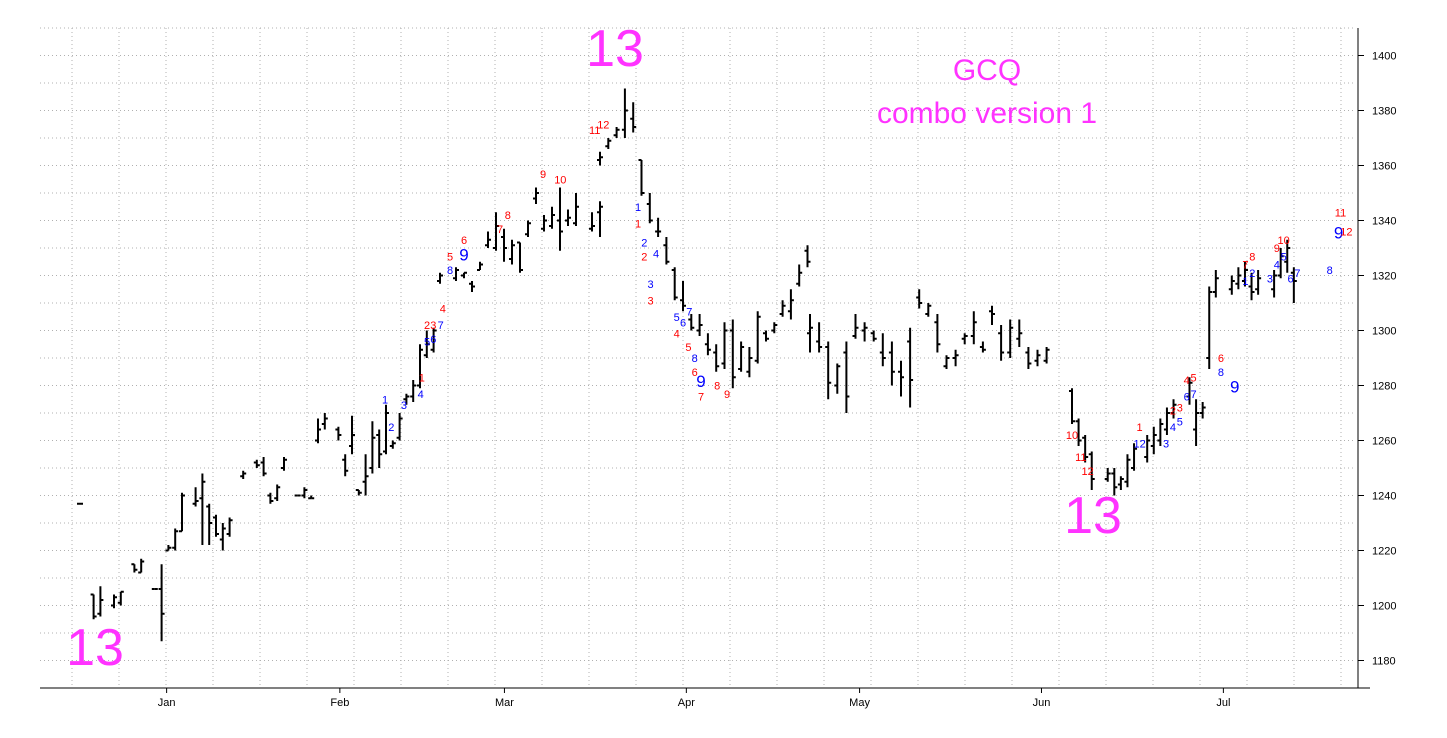 Image resolution: width=1447 pixels, height=738 pixels. What do you see at coordinates (560, 180) in the screenshot?
I see `count-label: 10` at bounding box center [560, 180].